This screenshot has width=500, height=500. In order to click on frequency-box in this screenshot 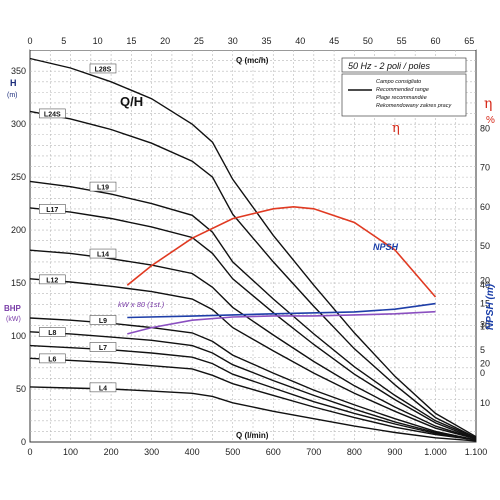, I will do `click(404, 65)`.